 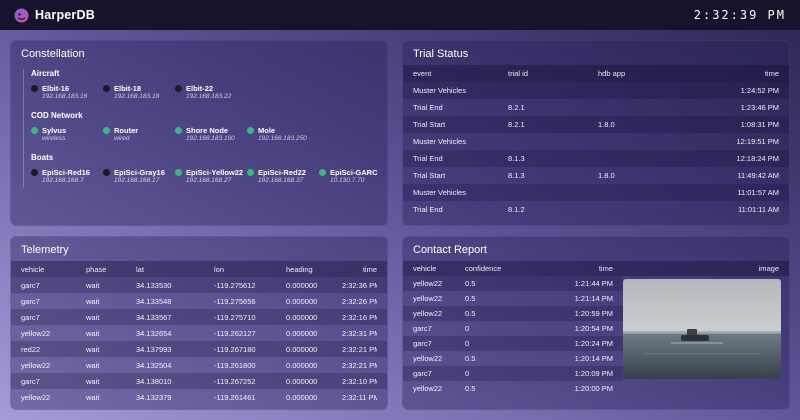 What do you see at coordinates (281, 180) in the screenshot?
I see `node-detail: 192.168.168.37` at bounding box center [281, 180].